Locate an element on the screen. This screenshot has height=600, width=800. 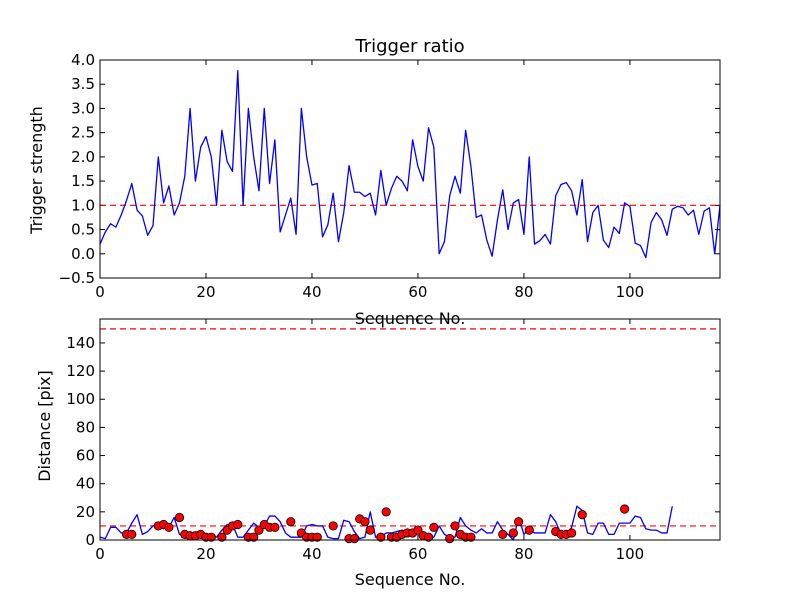
y-tick-label: 2.0 is located at coordinates (83, 157).